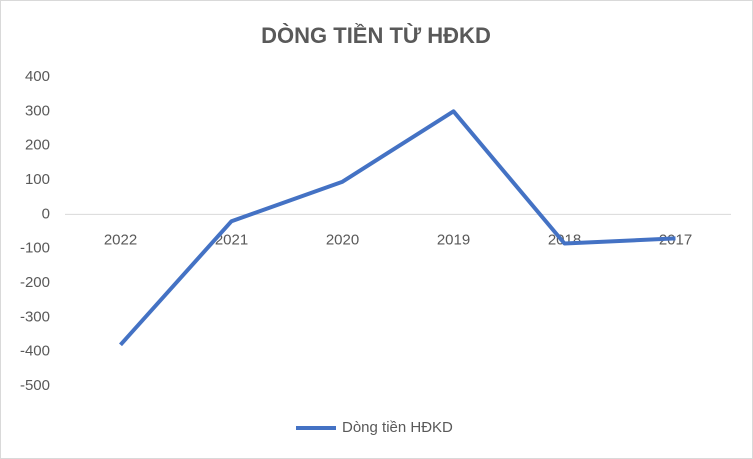 The height and width of the screenshot is (459, 753). I want to click on y-tick-label: -100, so click(35, 248).